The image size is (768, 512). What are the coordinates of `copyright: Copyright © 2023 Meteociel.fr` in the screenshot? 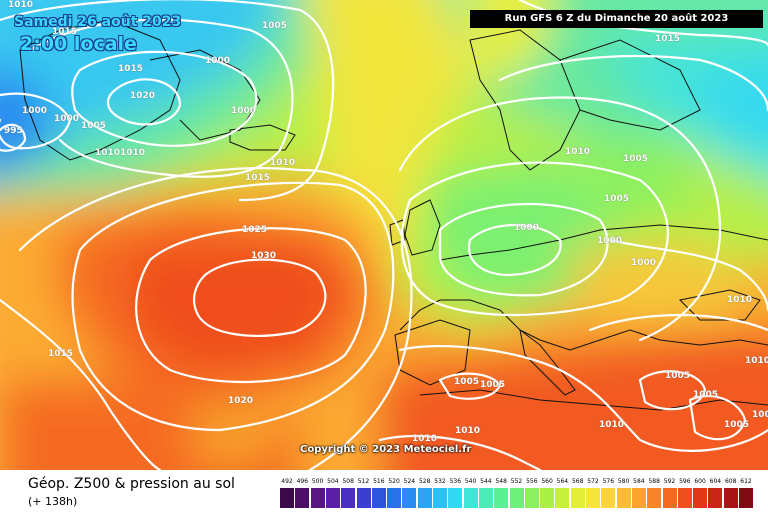 It's located at (386, 449).